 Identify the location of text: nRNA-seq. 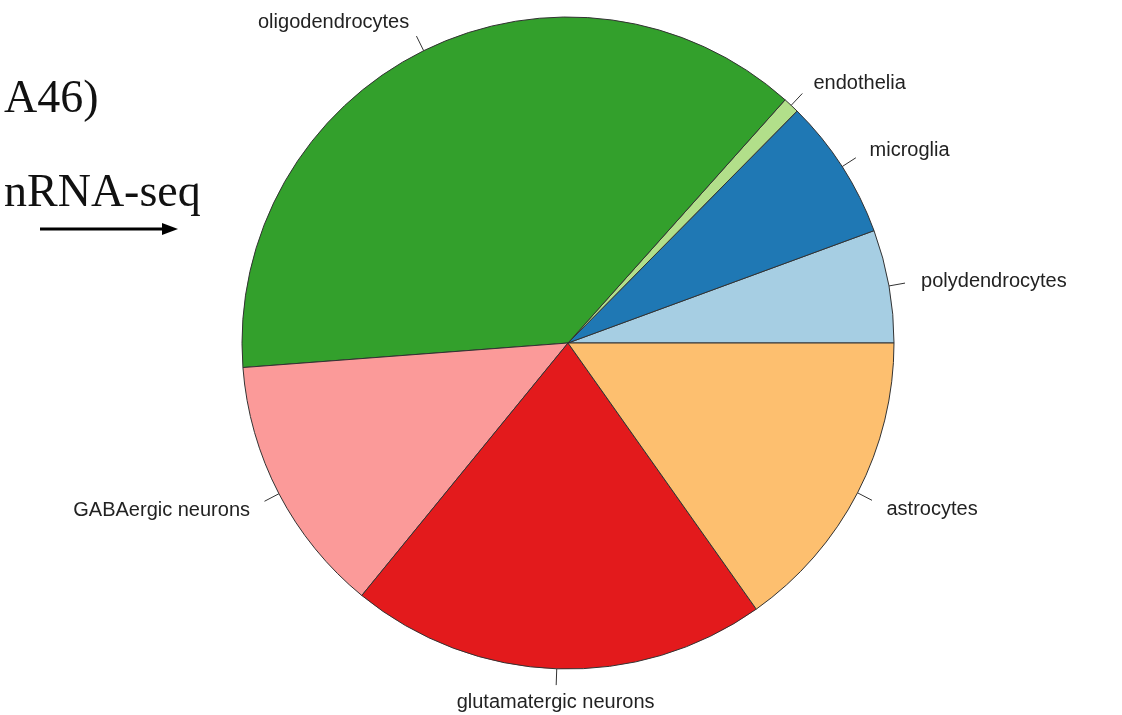
(102, 190).